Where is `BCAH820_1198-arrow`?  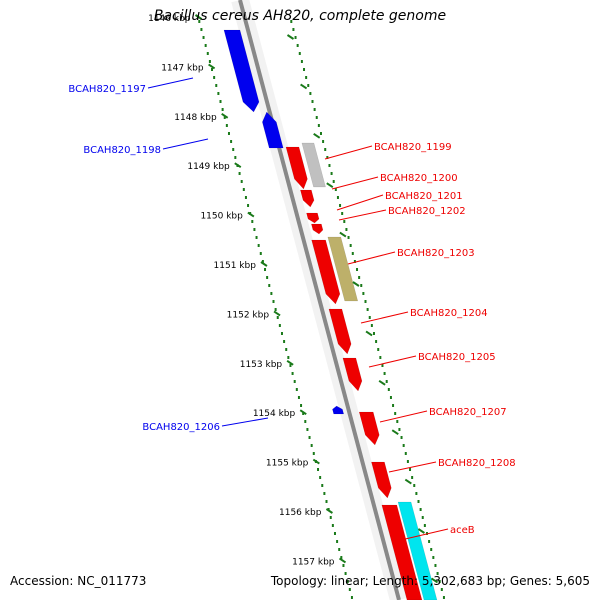
BCAH820_1198-arrow is located at coordinates (273, 130).